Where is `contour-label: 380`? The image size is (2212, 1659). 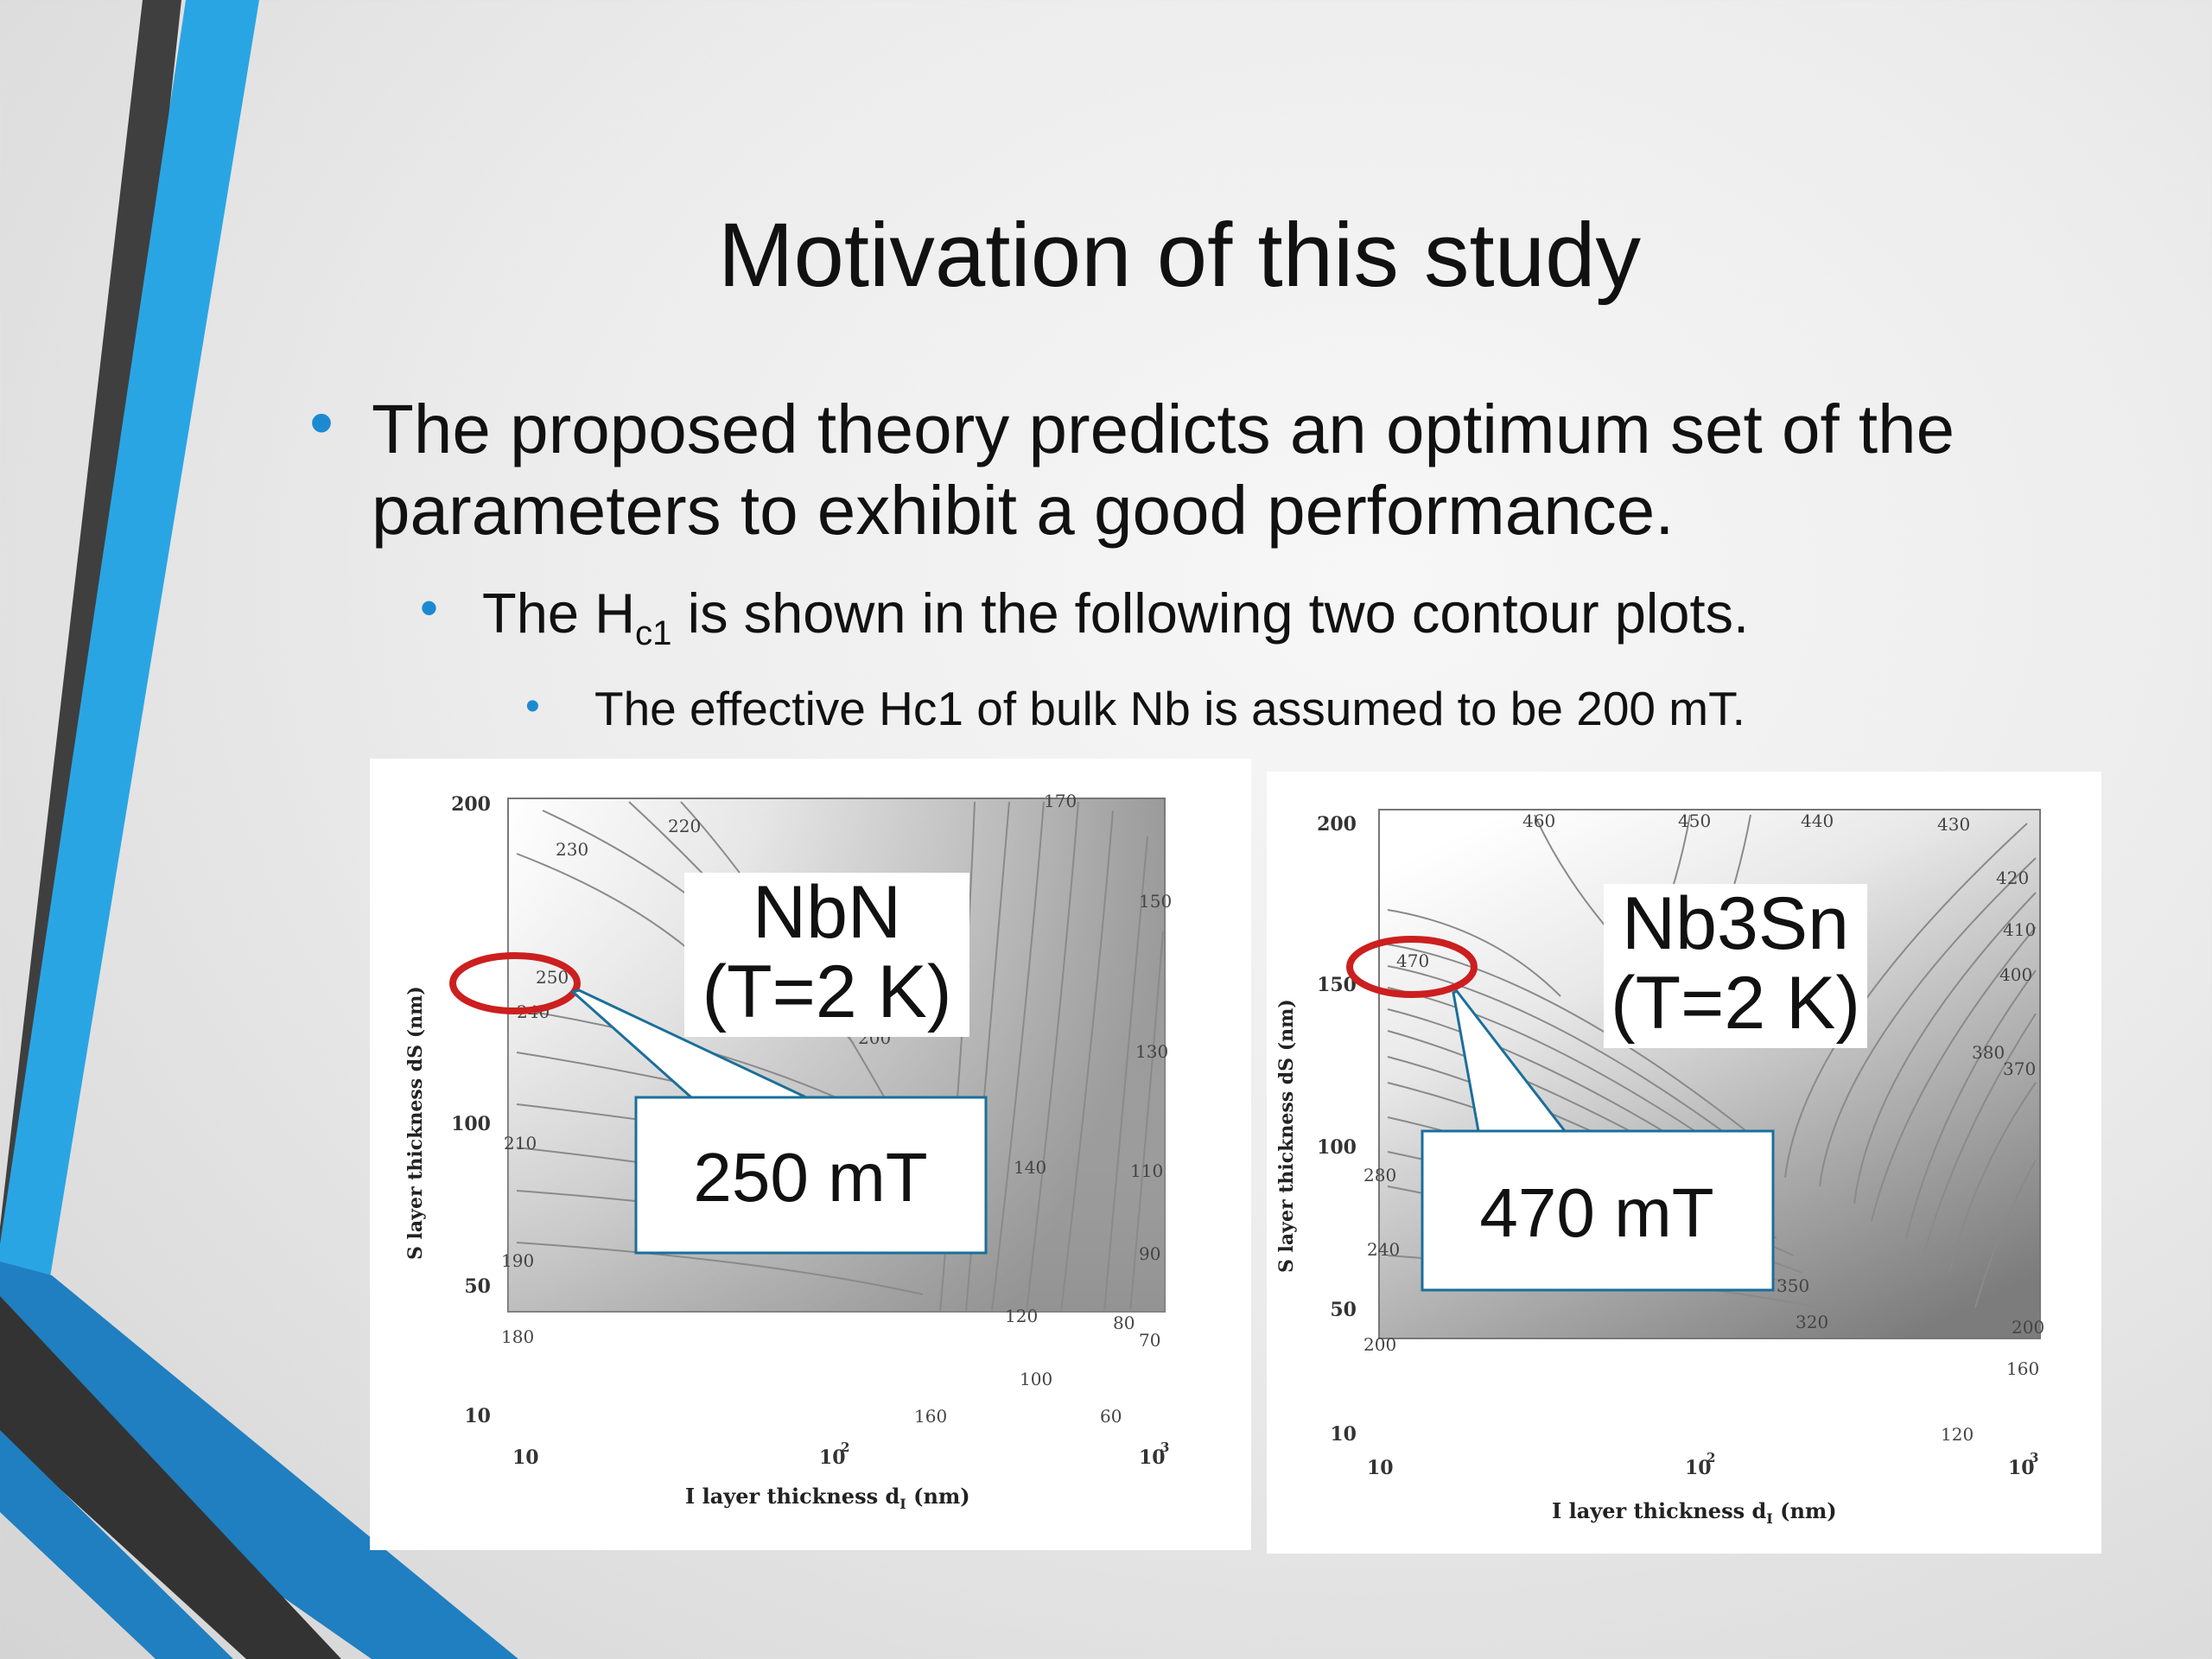 contour-label: 380 is located at coordinates (1989, 1052).